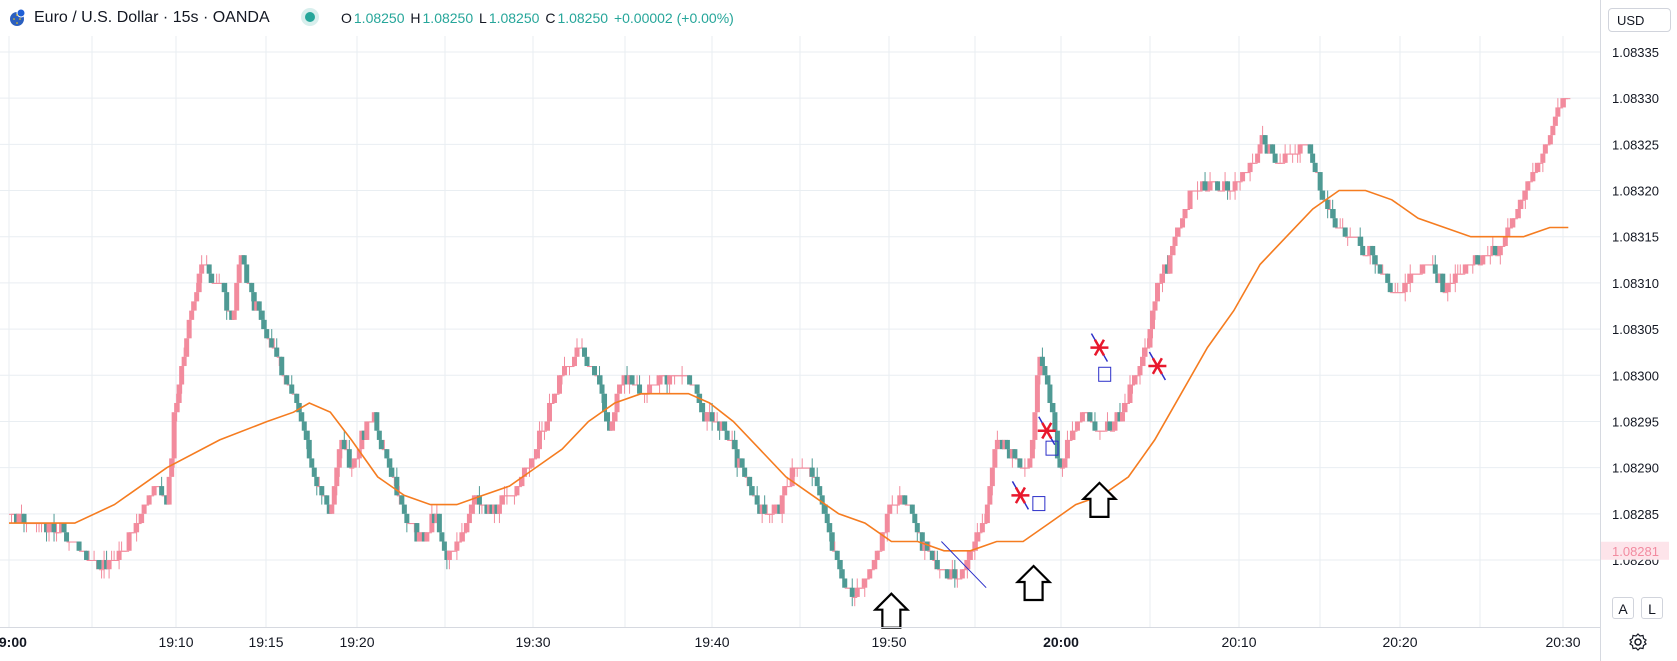 Image resolution: width=1677 pixels, height=661 pixels. I want to click on currency-selector: USD, so click(1639, 20).